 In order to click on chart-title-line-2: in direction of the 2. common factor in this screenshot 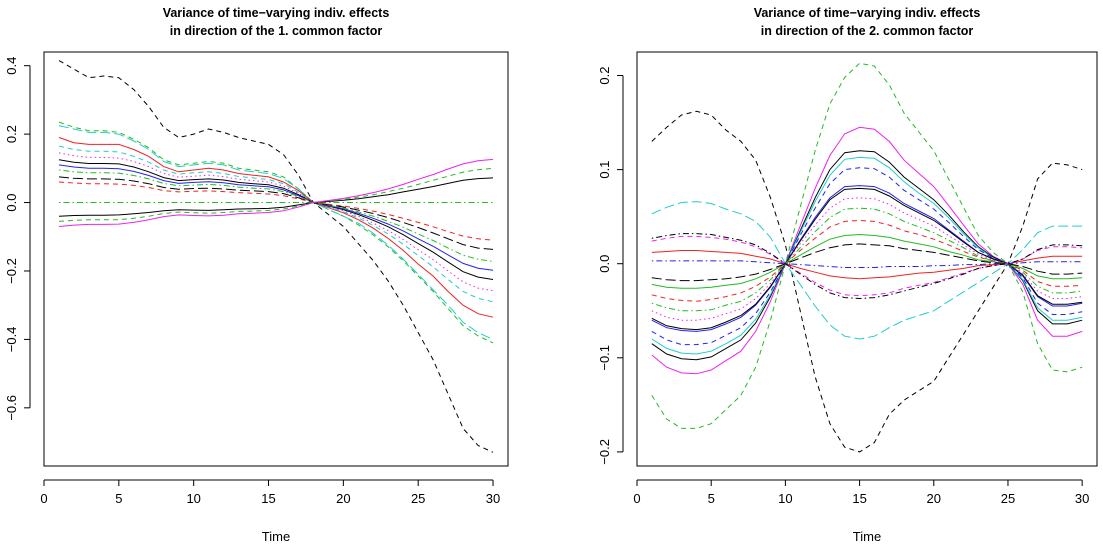, I will do `click(867, 31)`.